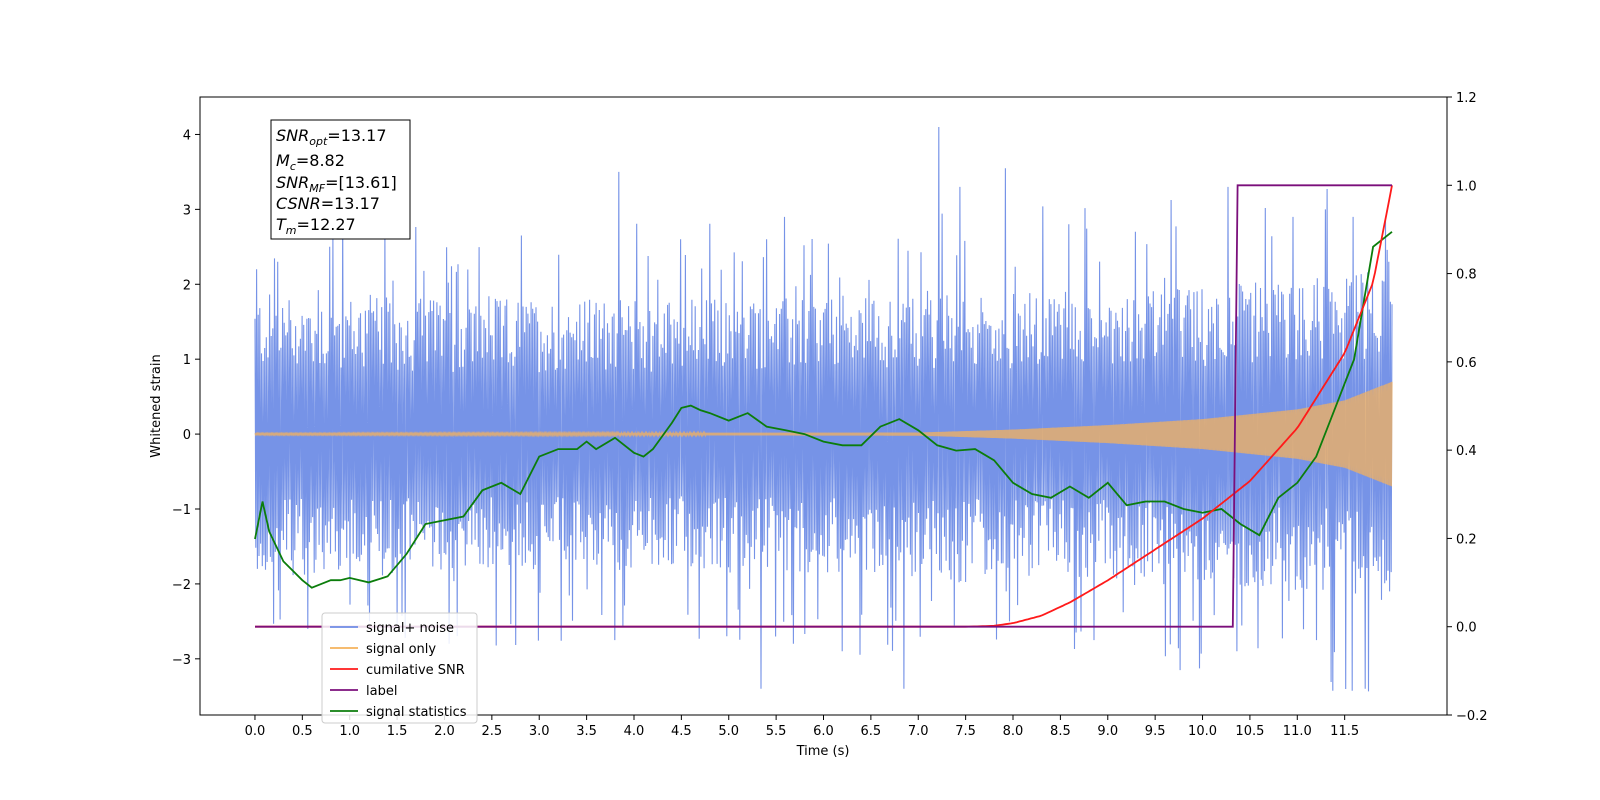 The width and height of the screenshot is (1600, 800). Describe the element at coordinates (328, 203) in the screenshot. I see `annotation-csnr: CSNR=13.17` at that location.